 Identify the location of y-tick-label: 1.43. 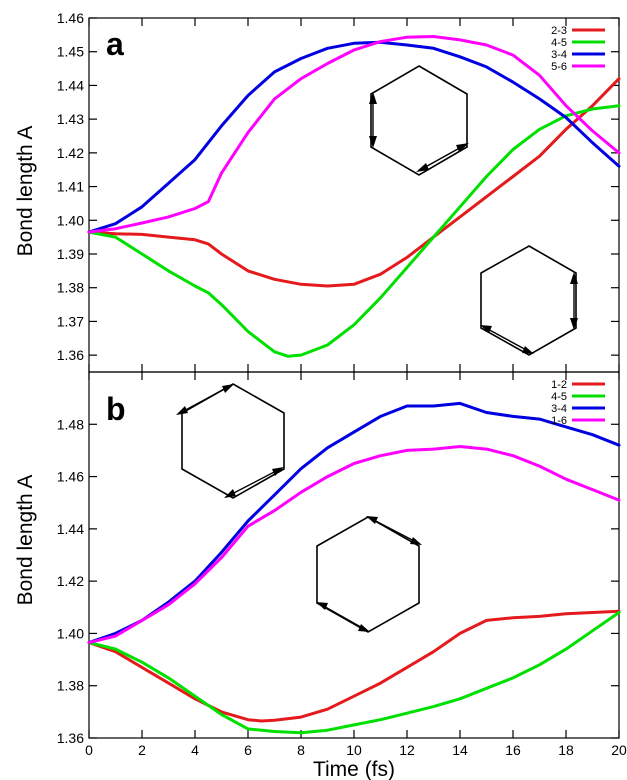
(70, 119).